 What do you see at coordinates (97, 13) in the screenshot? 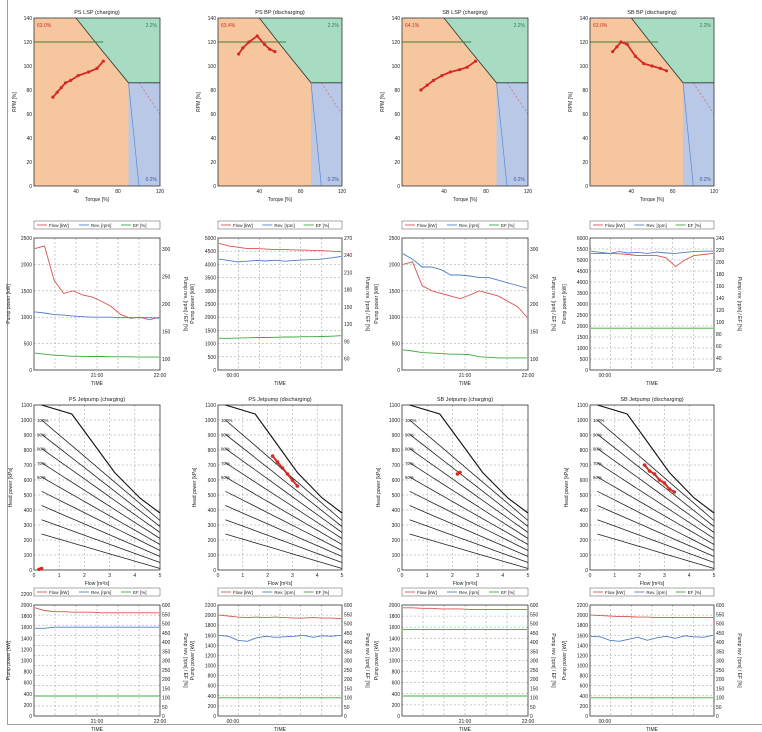
I see `chart-title: PS LSP (charging)` at bounding box center [97, 13].